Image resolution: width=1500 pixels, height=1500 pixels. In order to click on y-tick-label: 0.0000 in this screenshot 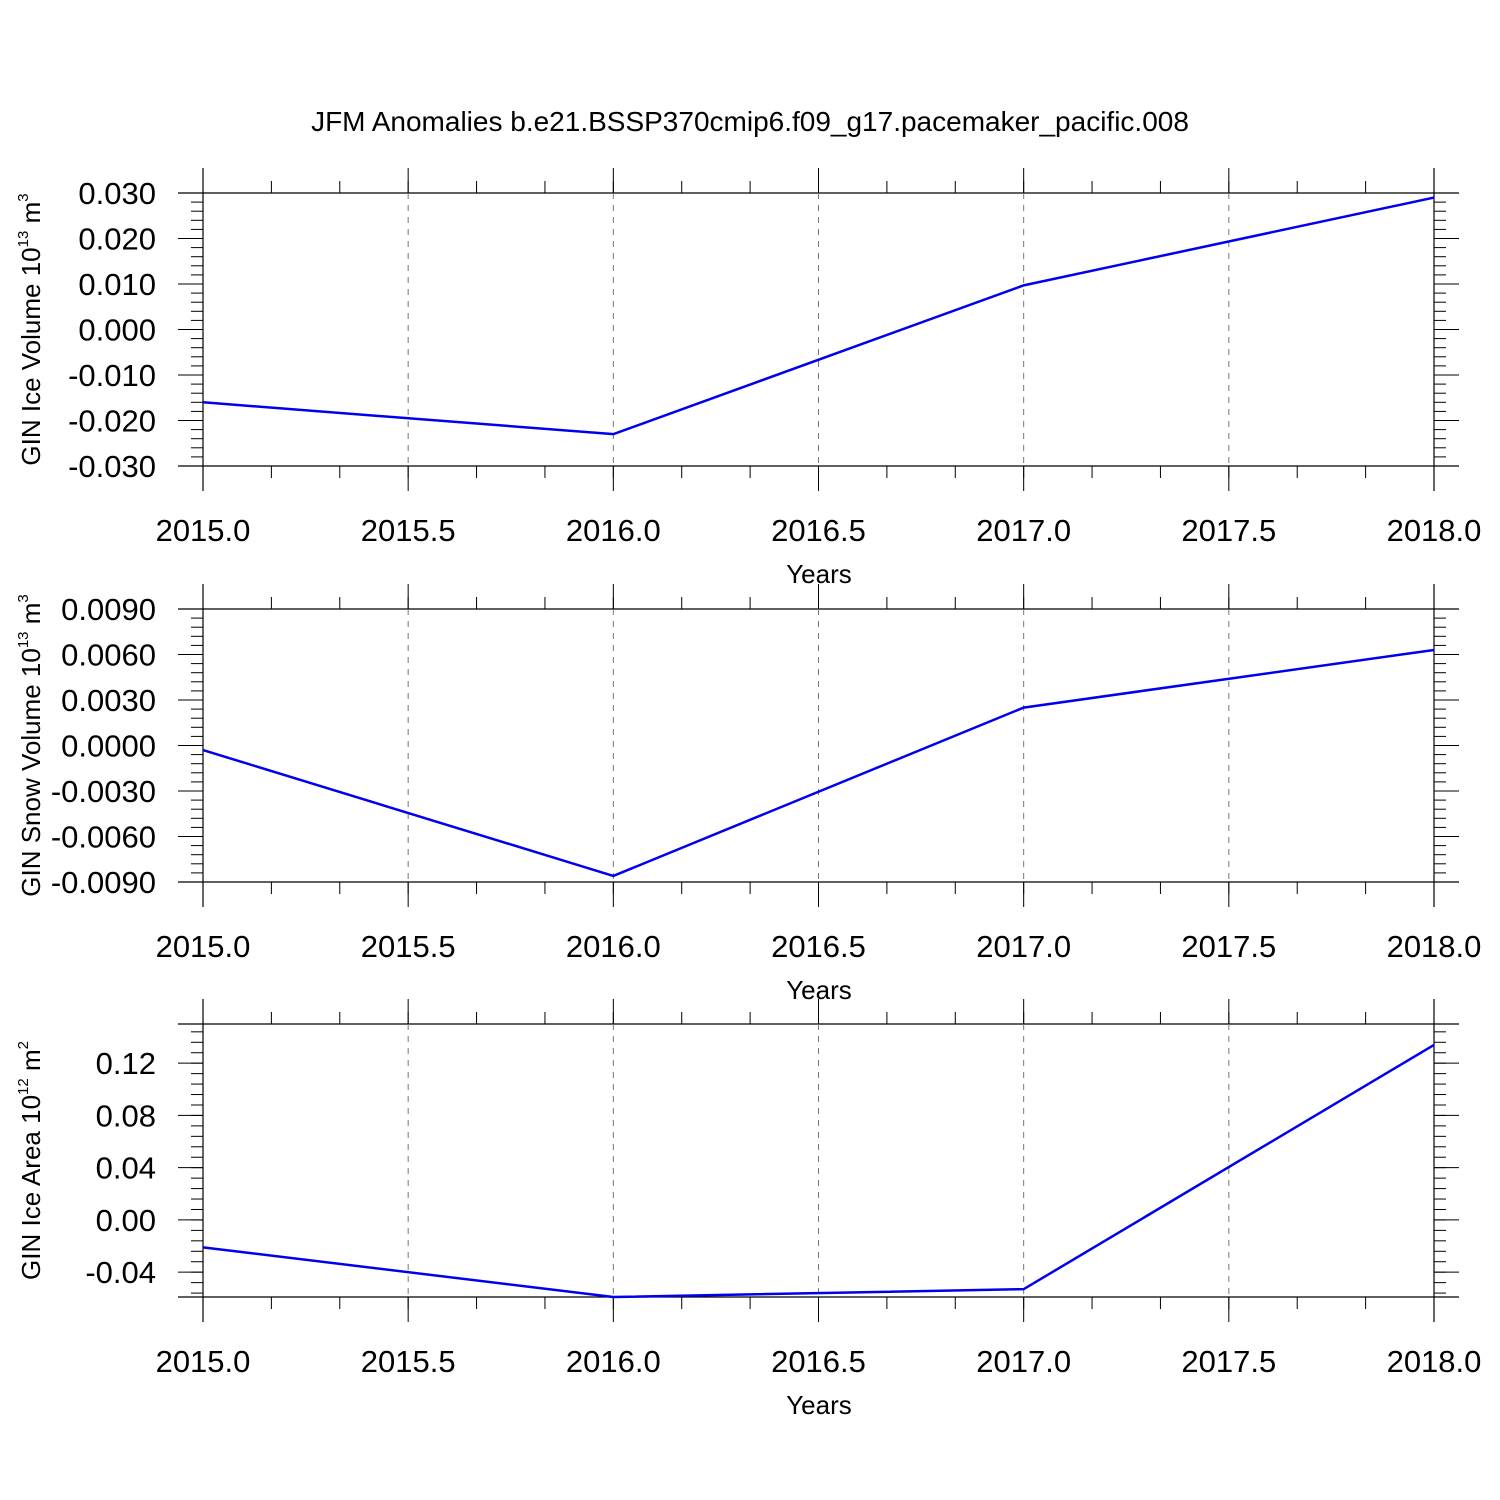, I will do `click(108, 746)`.